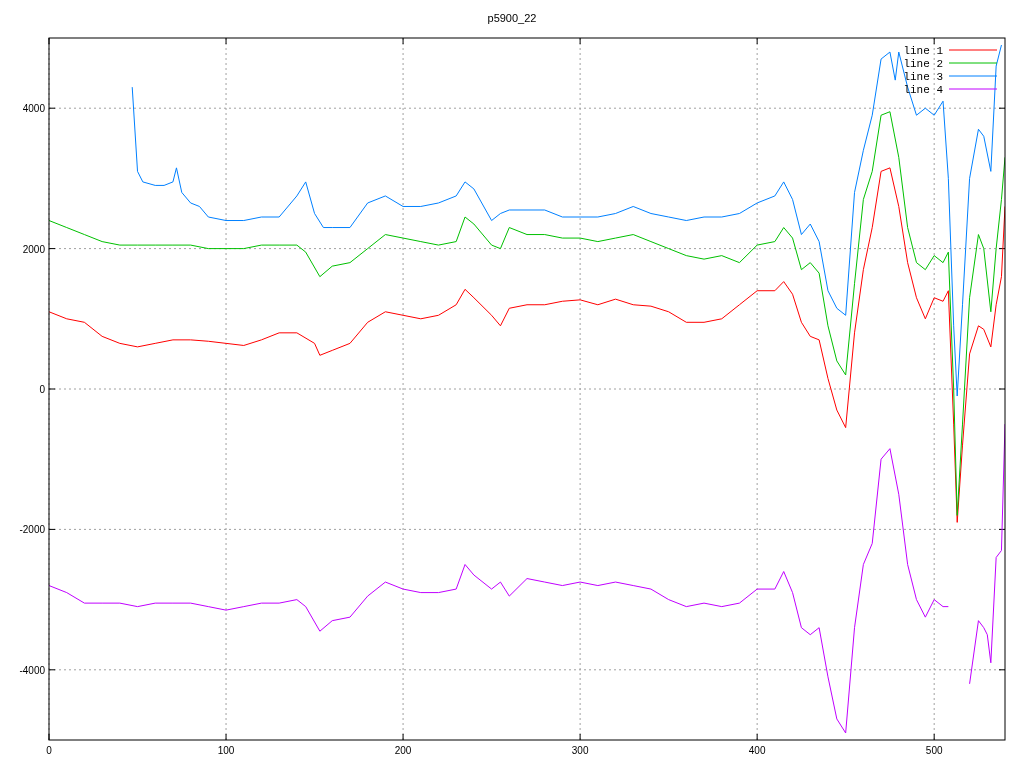 This screenshot has width=1024, height=768. What do you see at coordinates (757, 750) in the screenshot?
I see `x-tick-label: 400` at bounding box center [757, 750].